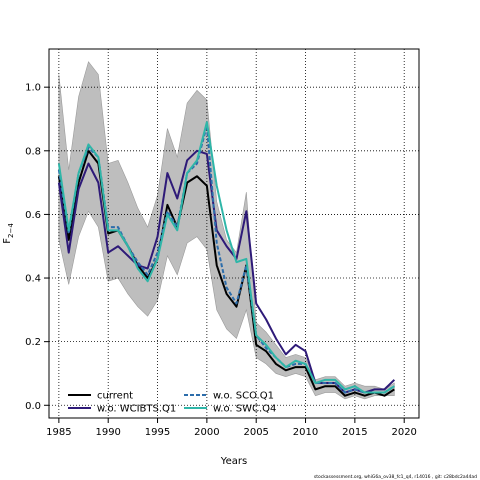 The image size is (480, 480). What do you see at coordinates (33, 342) in the screenshot?
I see `y-tick-label: 0.2` at bounding box center [33, 342].